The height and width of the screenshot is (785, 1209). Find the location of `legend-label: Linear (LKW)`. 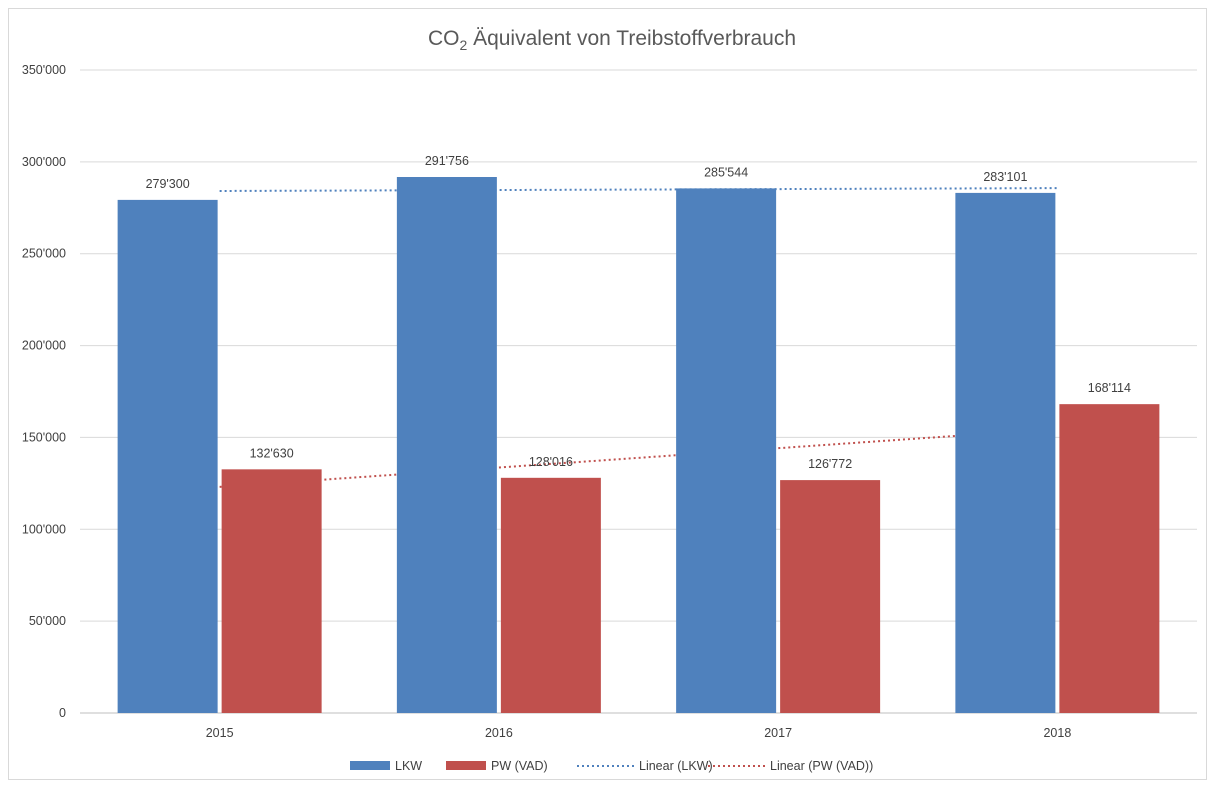

legend-label: Linear (LKW) is located at coordinates (676, 766).